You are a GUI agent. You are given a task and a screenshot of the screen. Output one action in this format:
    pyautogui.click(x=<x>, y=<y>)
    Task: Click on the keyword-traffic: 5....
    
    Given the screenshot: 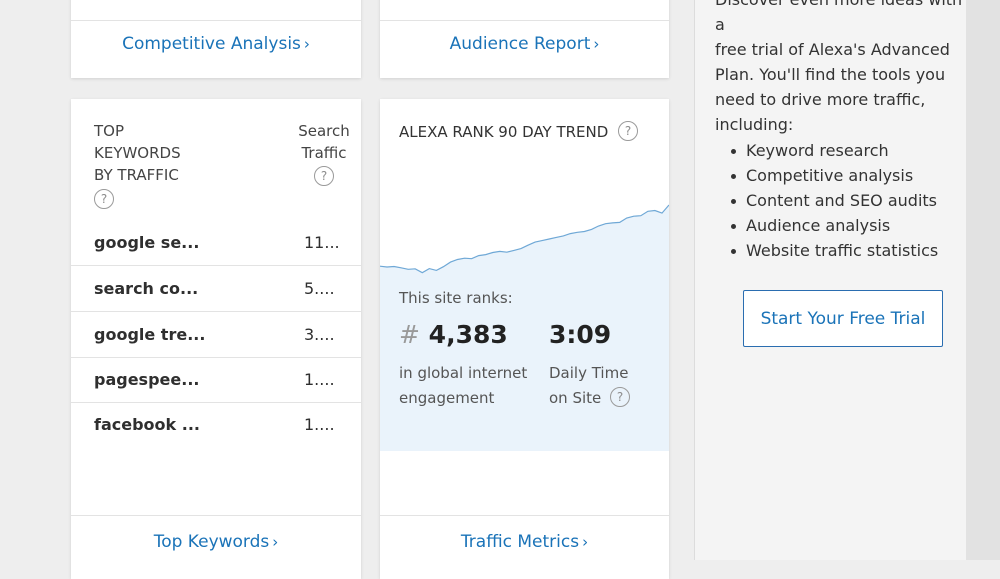 What is the action you would take?
    pyautogui.click(x=319, y=288)
    